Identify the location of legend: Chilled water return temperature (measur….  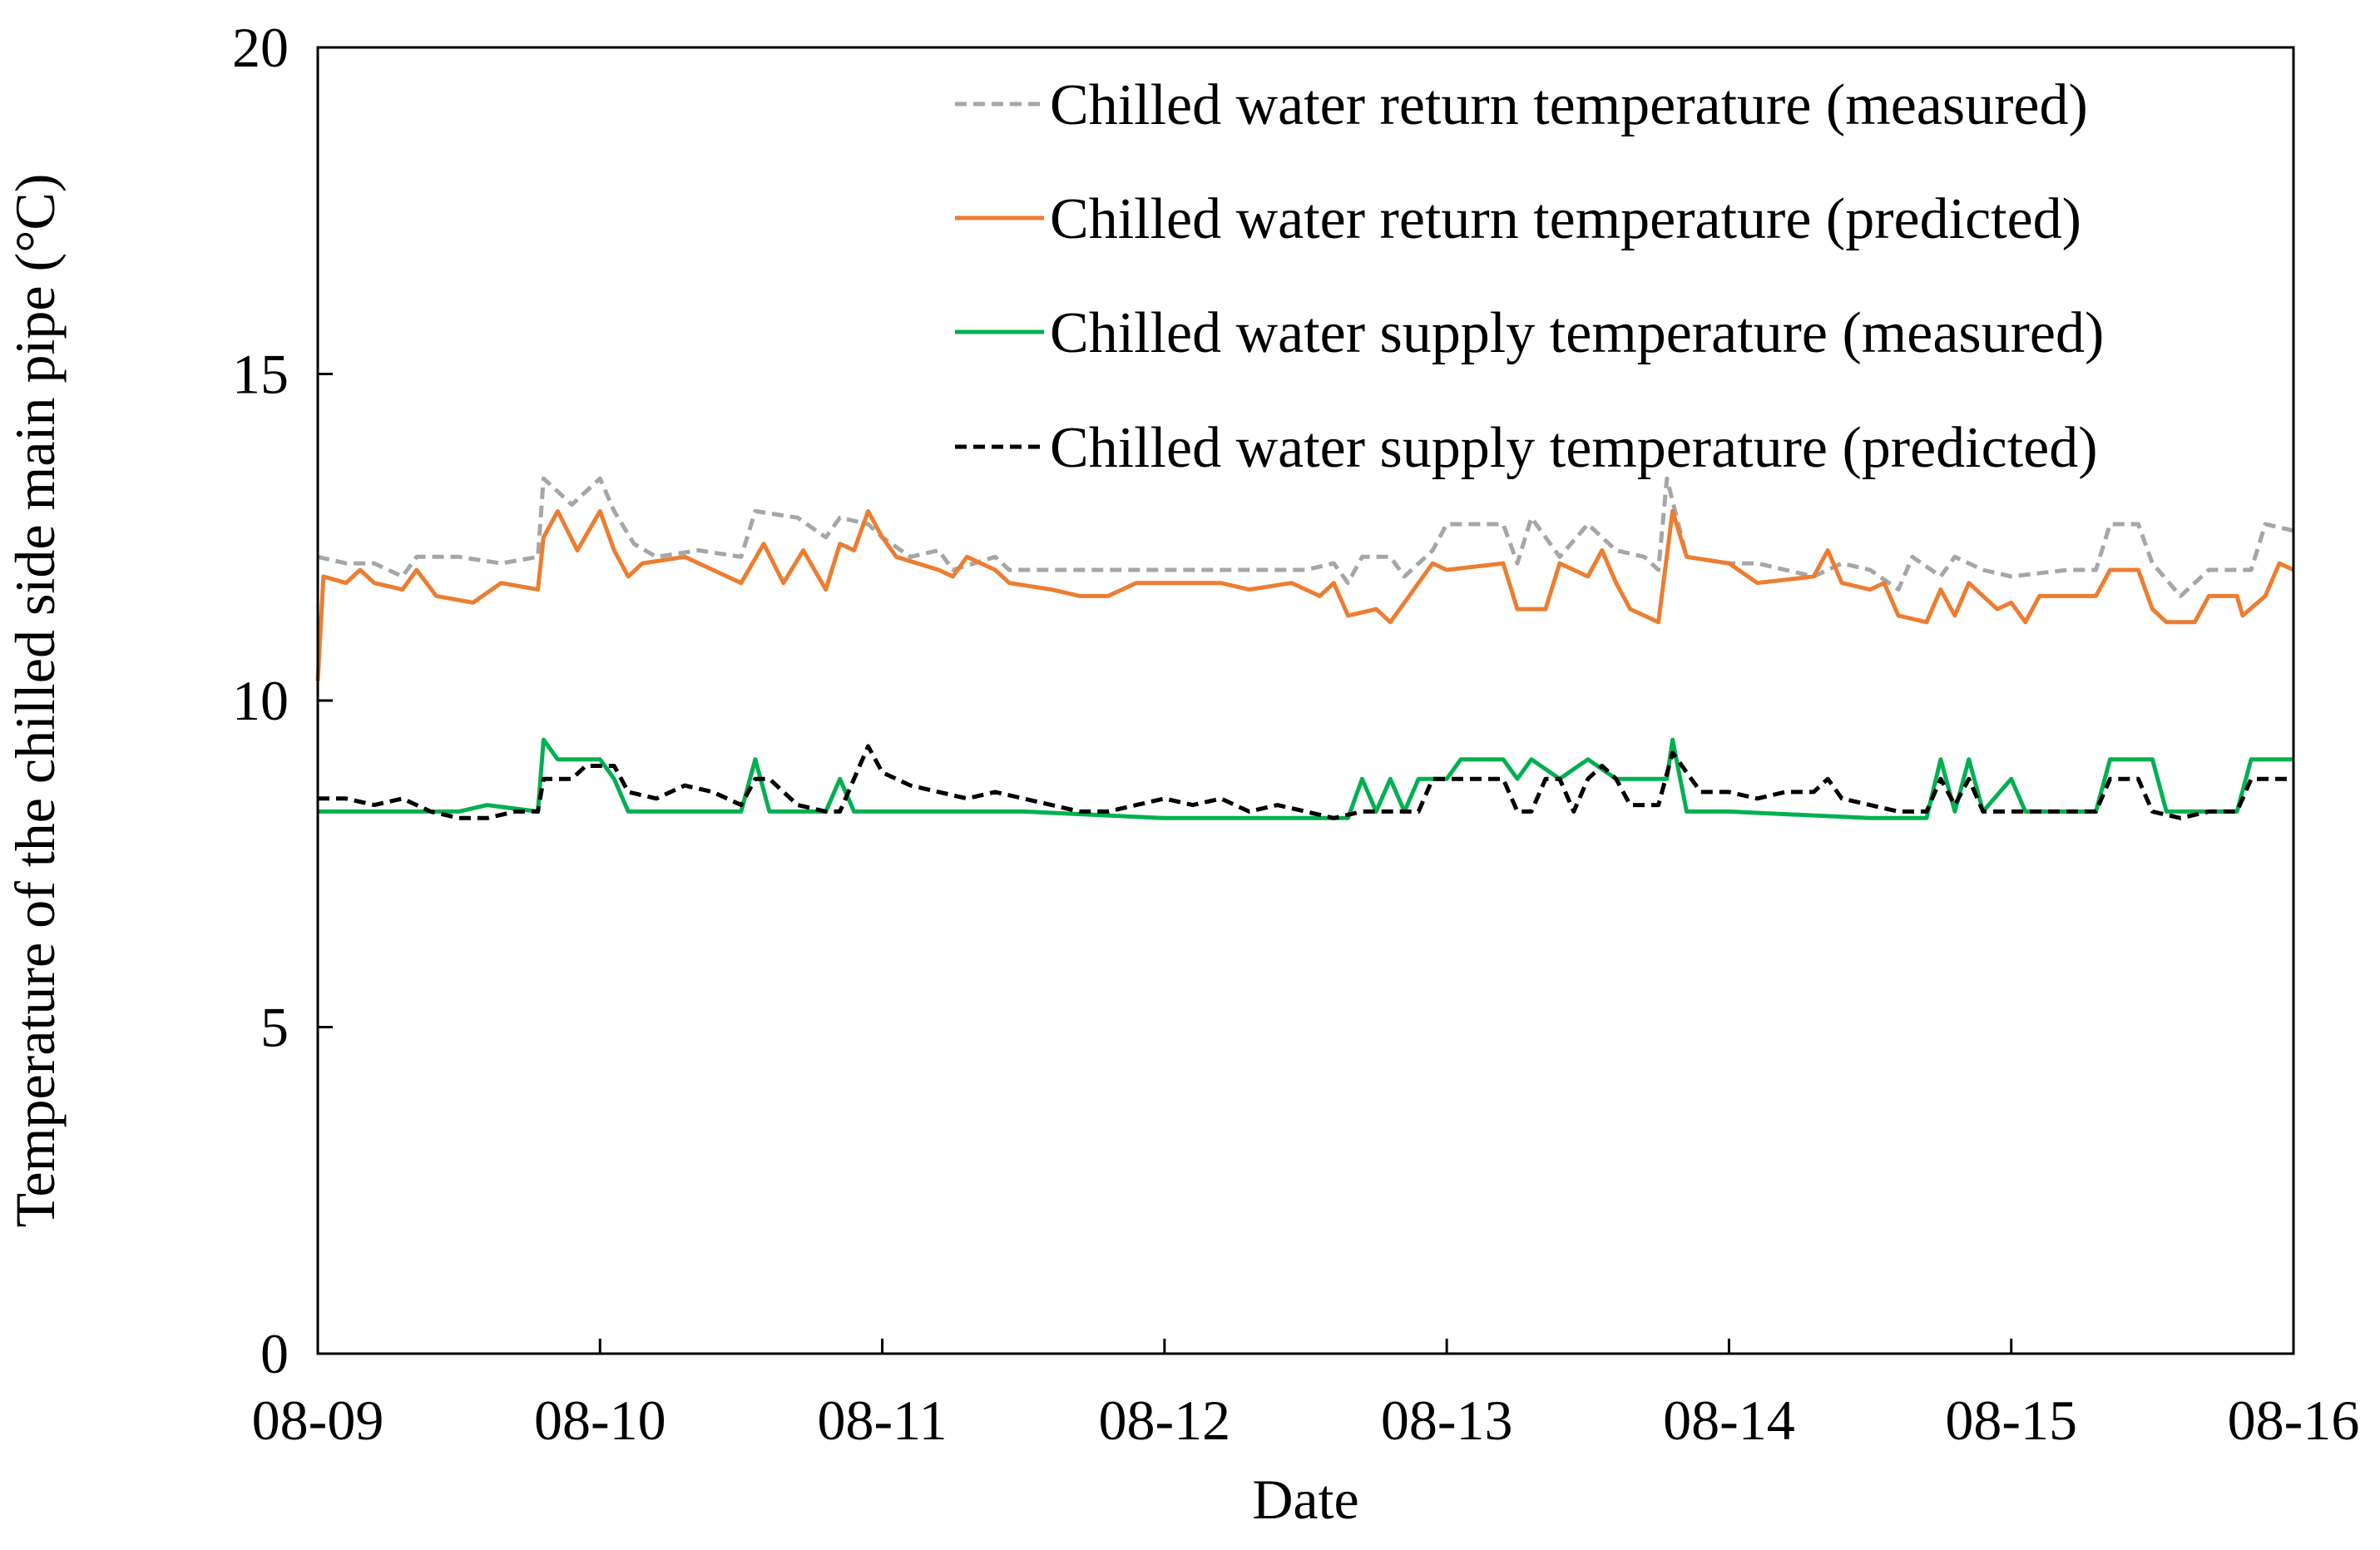
(1529, 276).